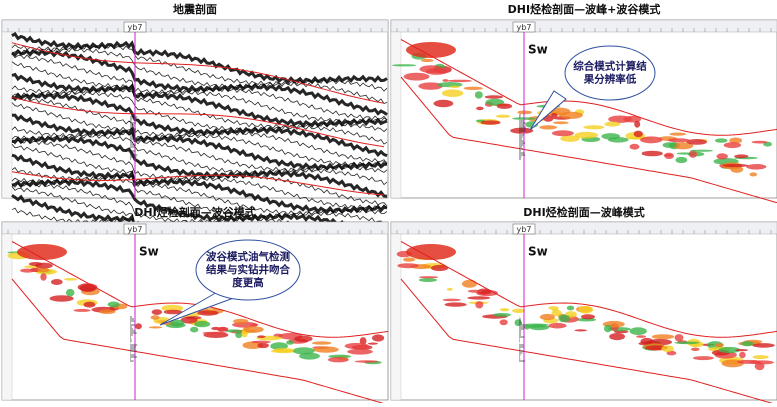 This screenshot has height=407, width=777. Describe the element at coordinates (584, 9) in the screenshot. I see `panel-title: DHI烃检剖面—波峰+波谷模式` at that location.